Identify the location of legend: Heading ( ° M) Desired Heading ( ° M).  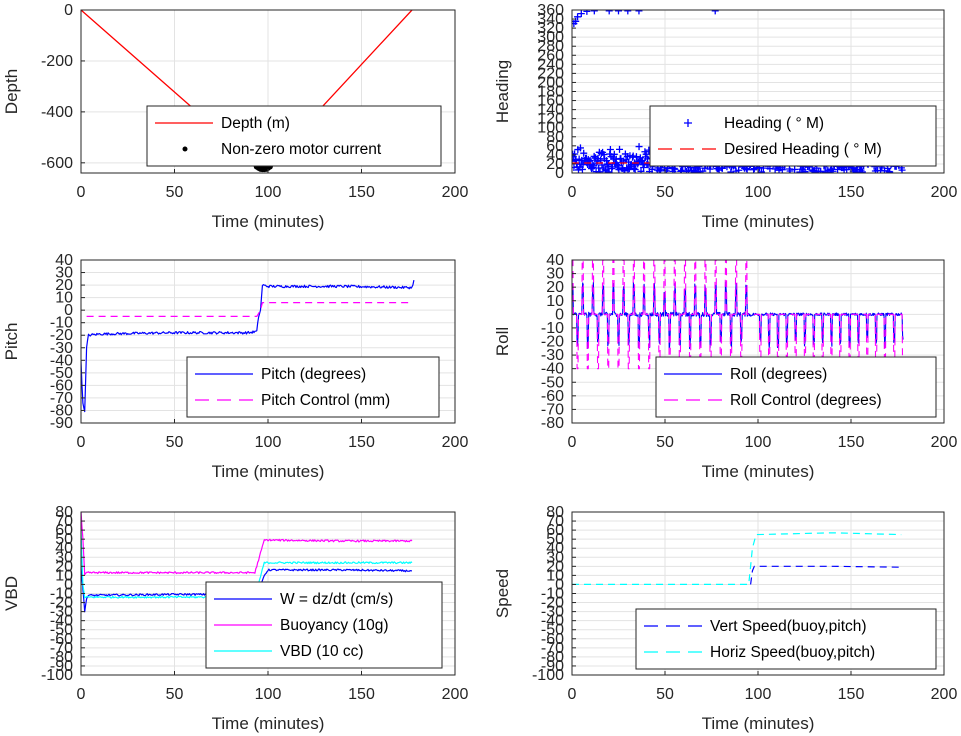
(793, 136).